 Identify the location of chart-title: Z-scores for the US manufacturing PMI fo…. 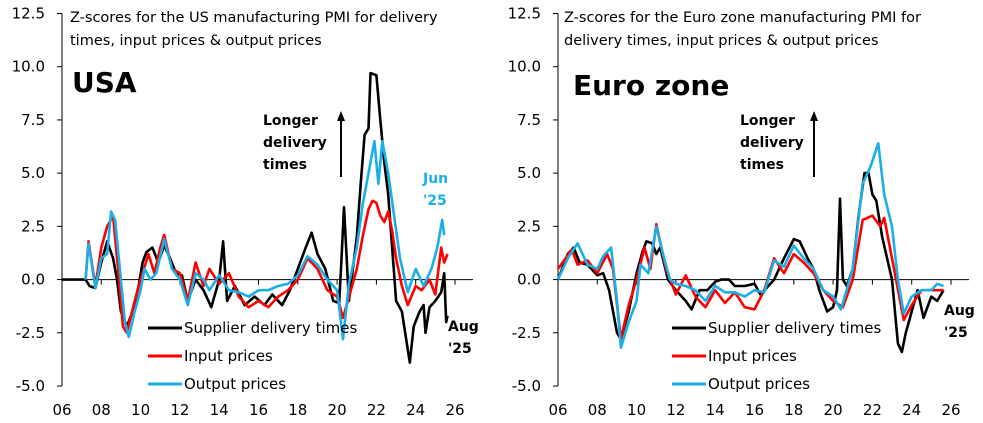
(254, 18).